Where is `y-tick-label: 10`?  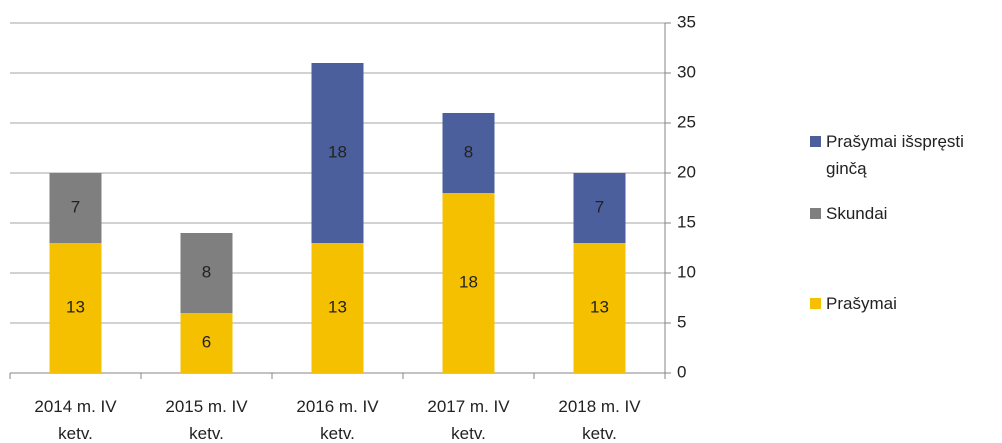 y-tick-label: 10 is located at coordinates (686, 271).